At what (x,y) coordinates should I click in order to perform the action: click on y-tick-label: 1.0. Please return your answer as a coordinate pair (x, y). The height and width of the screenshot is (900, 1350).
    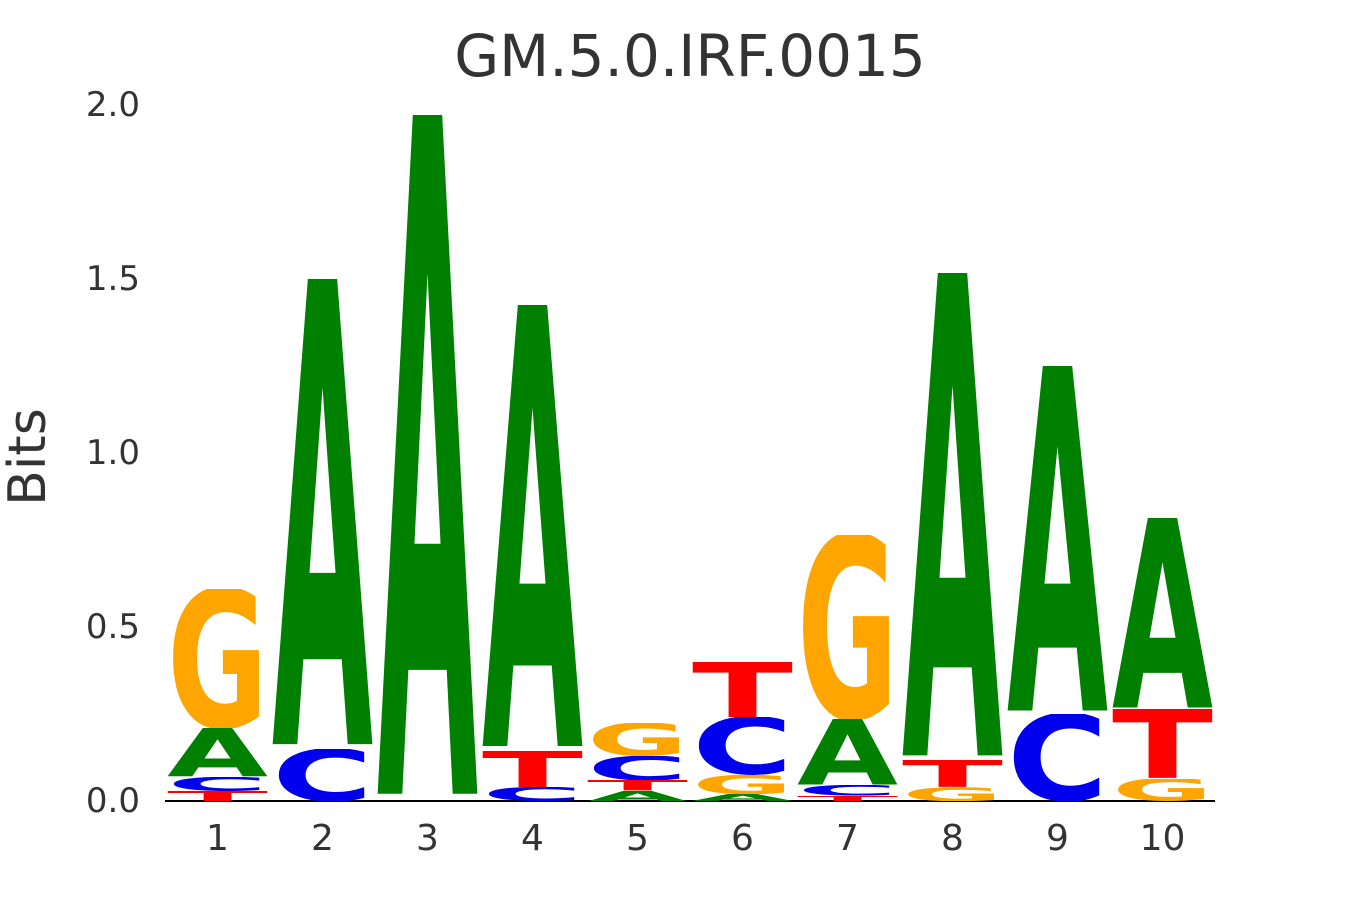
    Looking at the image, I should click on (112, 453).